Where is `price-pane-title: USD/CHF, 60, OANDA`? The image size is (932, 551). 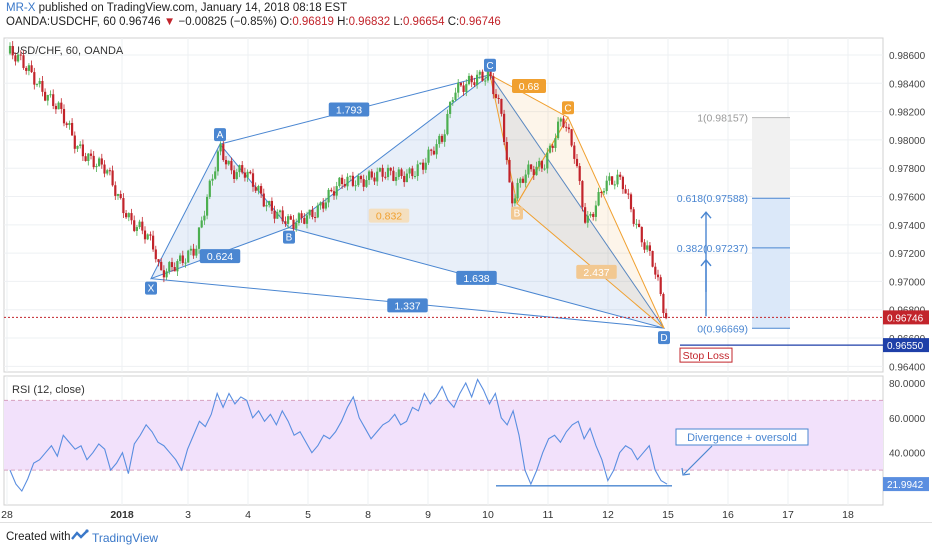
price-pane-title: USD/CHF, 60, OANDA is located at coordinates (68, 51).